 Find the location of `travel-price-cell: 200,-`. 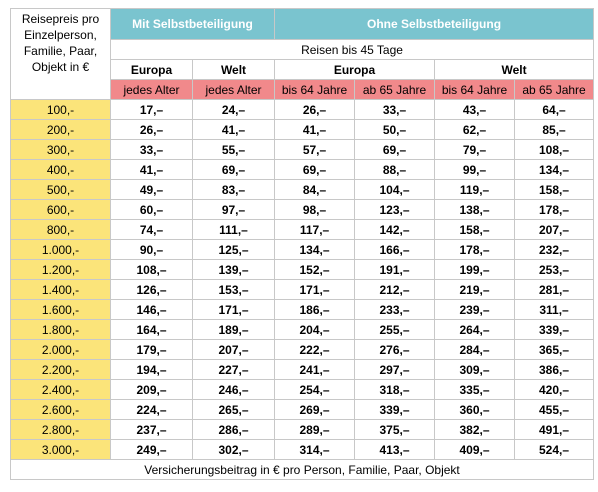

travel-price-cell: 200,- is located at coordinates (60, 129).